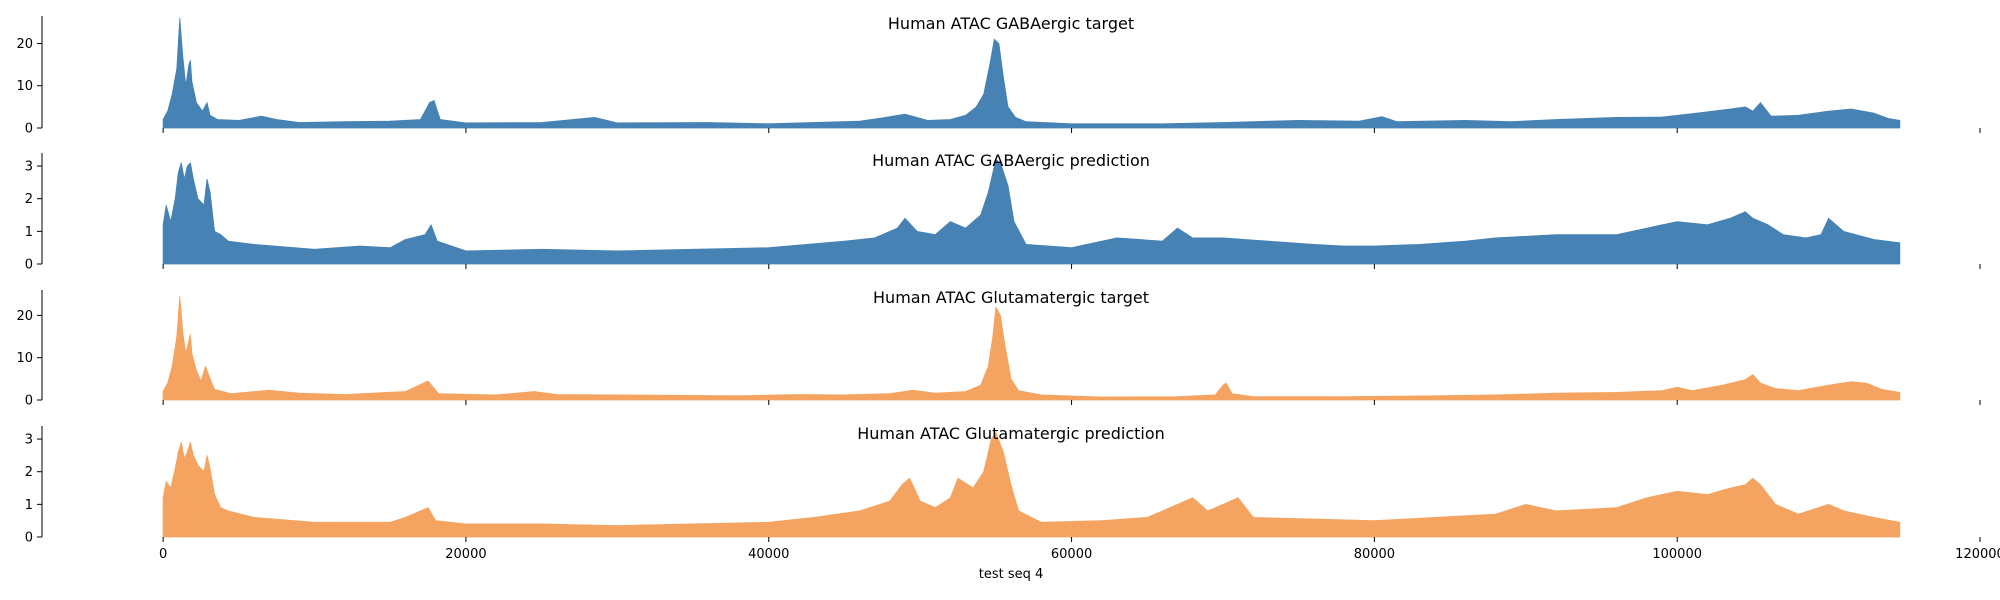 The width and height of the screenshot is (2000, 600). Describe the element at coordinates (1011, 574) in the screenshot. I see `x-axis-label: test seq 4` at that location.